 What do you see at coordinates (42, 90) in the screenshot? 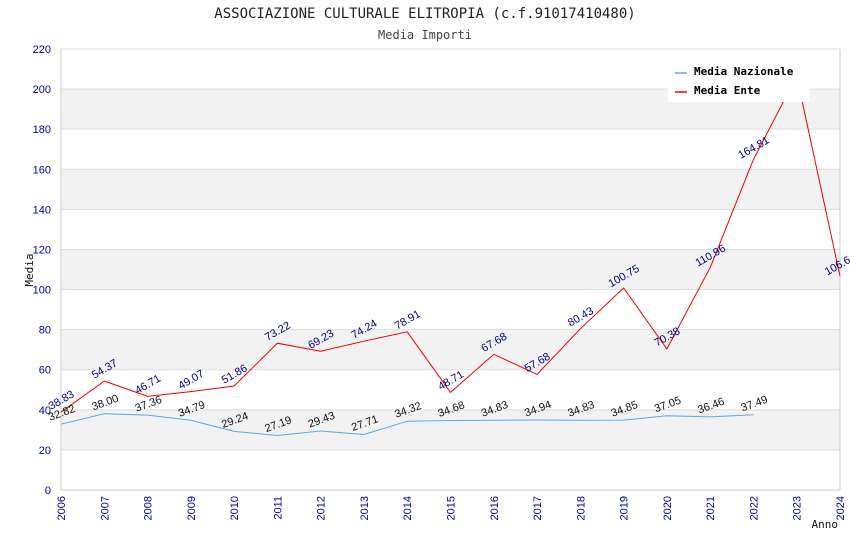
I see `y-tick-label: 200` at bounding box center [42, 90].